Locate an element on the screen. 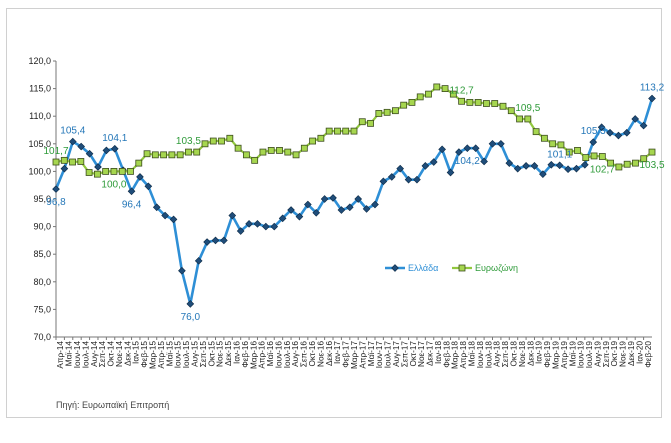  y-tick-label: 100,0 is located at coordinates (39, 171).